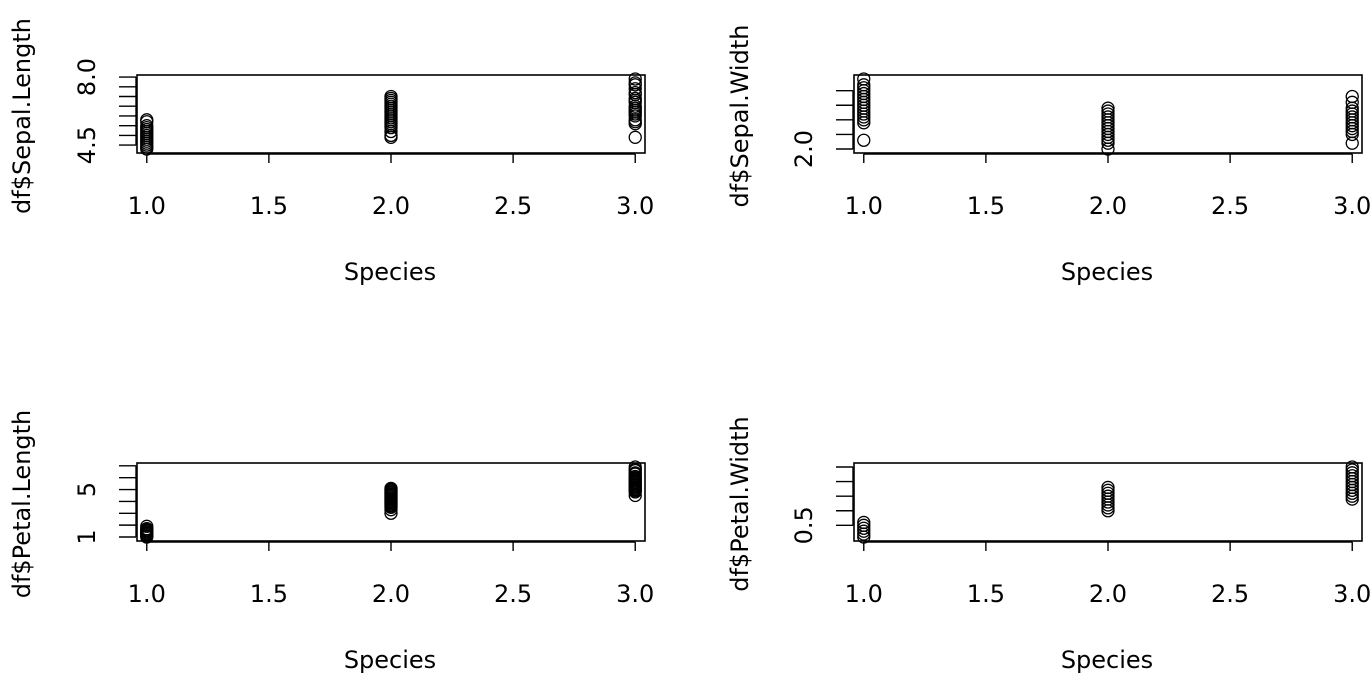  What do you see at coordinates (804, 149) in the screenshot?
I see `y-tick-label: 2.0` at bounding box center [804, 149].